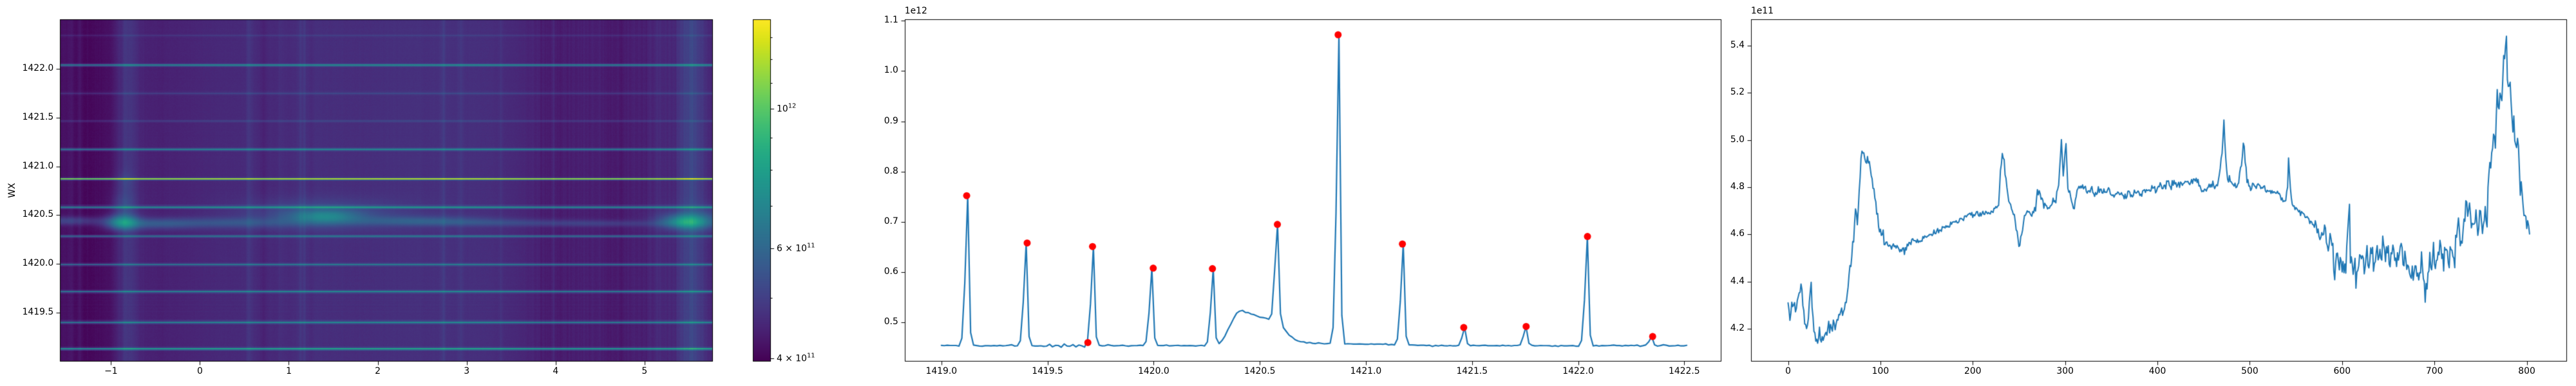 The width and height of the screenshot is (2576, 386). What do you see at coordinates (1737, 233) in the screenshot?
I see `timeseries-y-tick-label: 4.6` at bounding box center [1737, 233].